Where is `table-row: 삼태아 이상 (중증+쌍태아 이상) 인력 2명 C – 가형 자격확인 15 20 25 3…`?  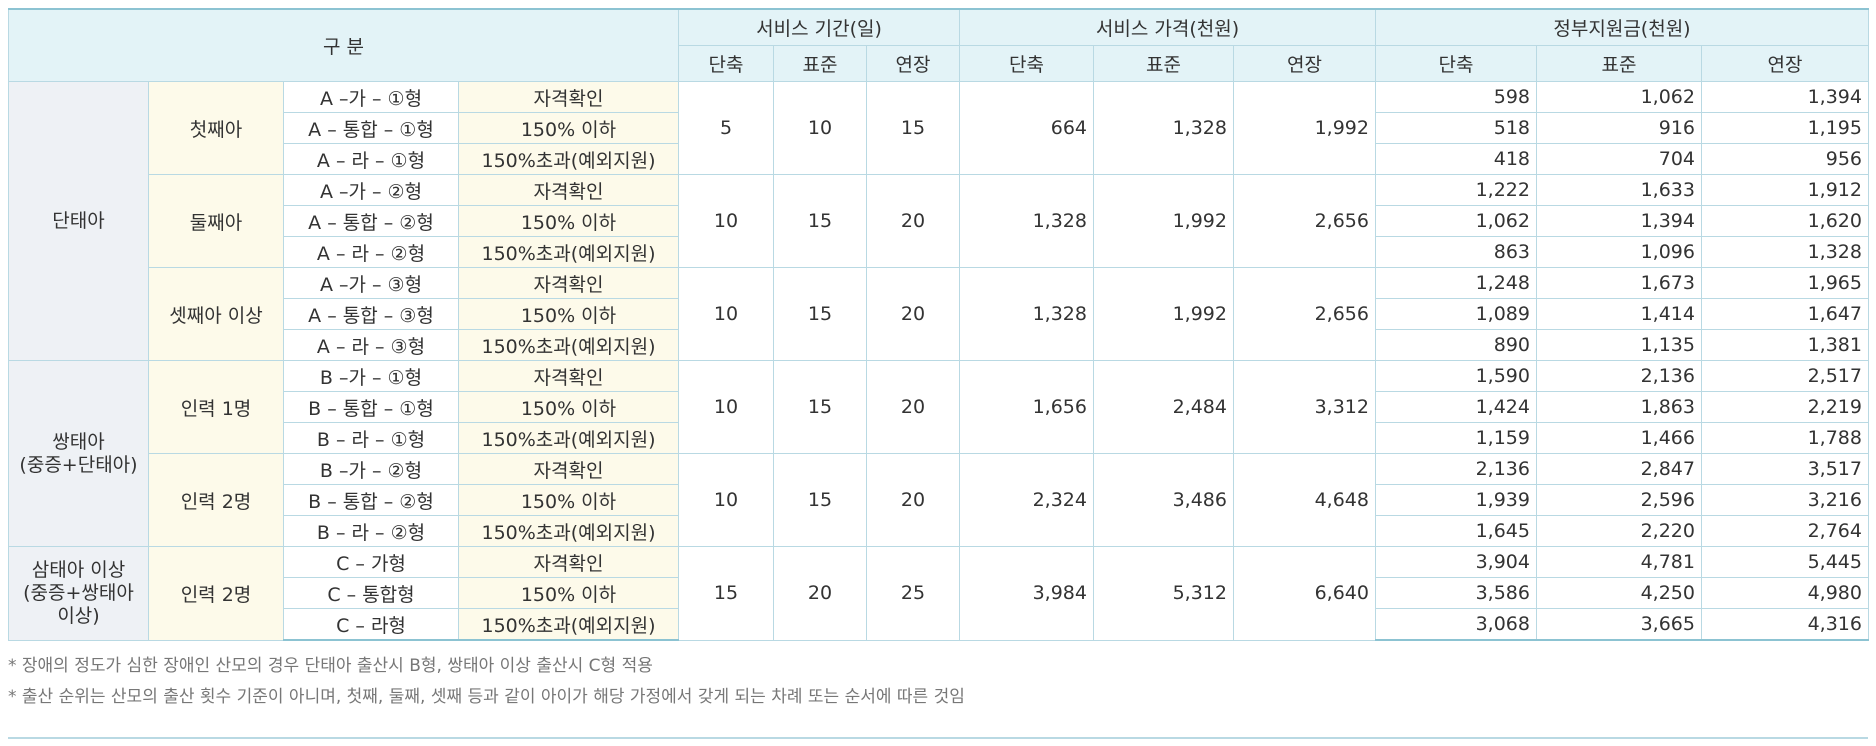
table-row: 삼태아 이상 (중증+쌍태아 이상) 인력 2명 C – 가형 자격확인 15 20 25 3… is located at coordinates (938, 593).